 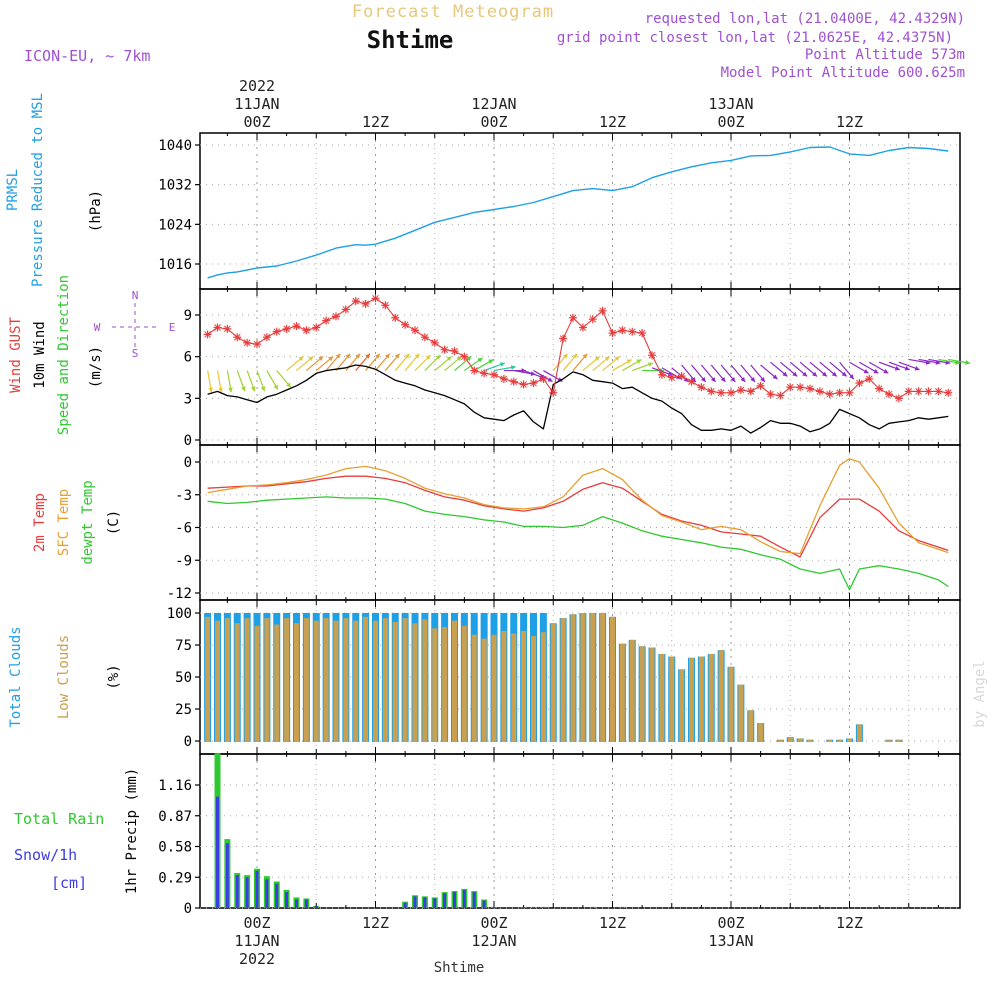 What do you see at coordinates (493, 923) in the screenshot?
I see `bottom-time-label: 00Z` at bounding box center [493, 923].